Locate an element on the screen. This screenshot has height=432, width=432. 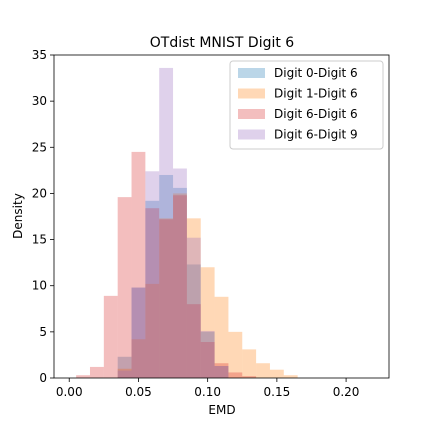
y-tick-label: 25 is located at coordinates (39, 147).